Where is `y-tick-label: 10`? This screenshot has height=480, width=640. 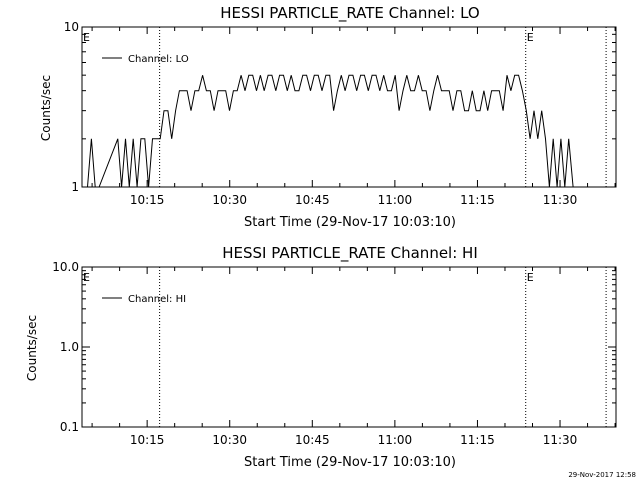 y-tick-label: 10 is located at coordinates (71, 27).